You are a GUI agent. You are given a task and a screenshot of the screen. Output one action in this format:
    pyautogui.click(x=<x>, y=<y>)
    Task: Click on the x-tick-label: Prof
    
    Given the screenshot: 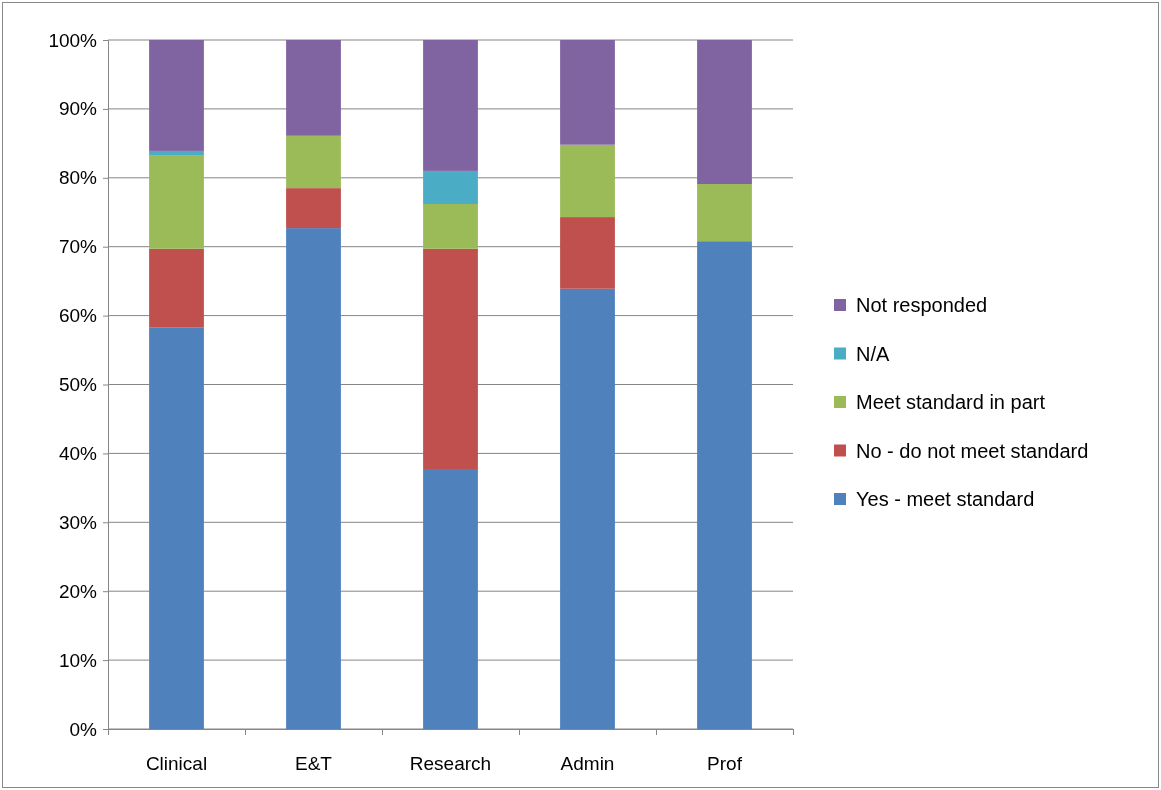 What is the action you would take?
    pyautogui.click(x=725, y=763)
    